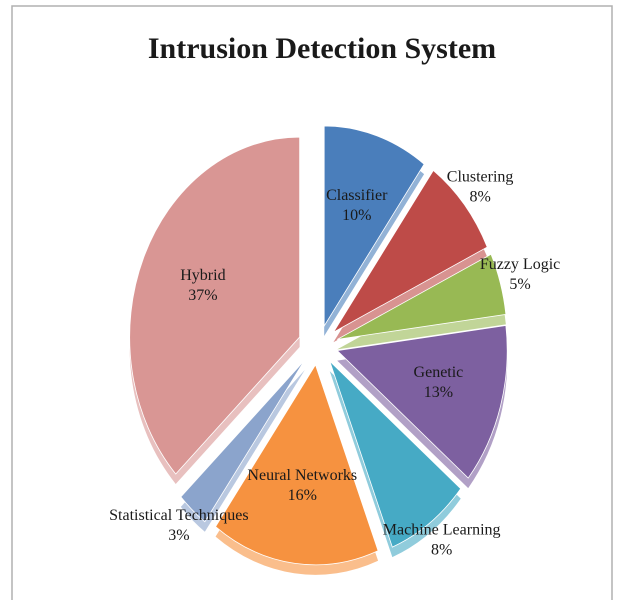  I want to click on chart-title: Intrusion Detection System, so click(322, 48).